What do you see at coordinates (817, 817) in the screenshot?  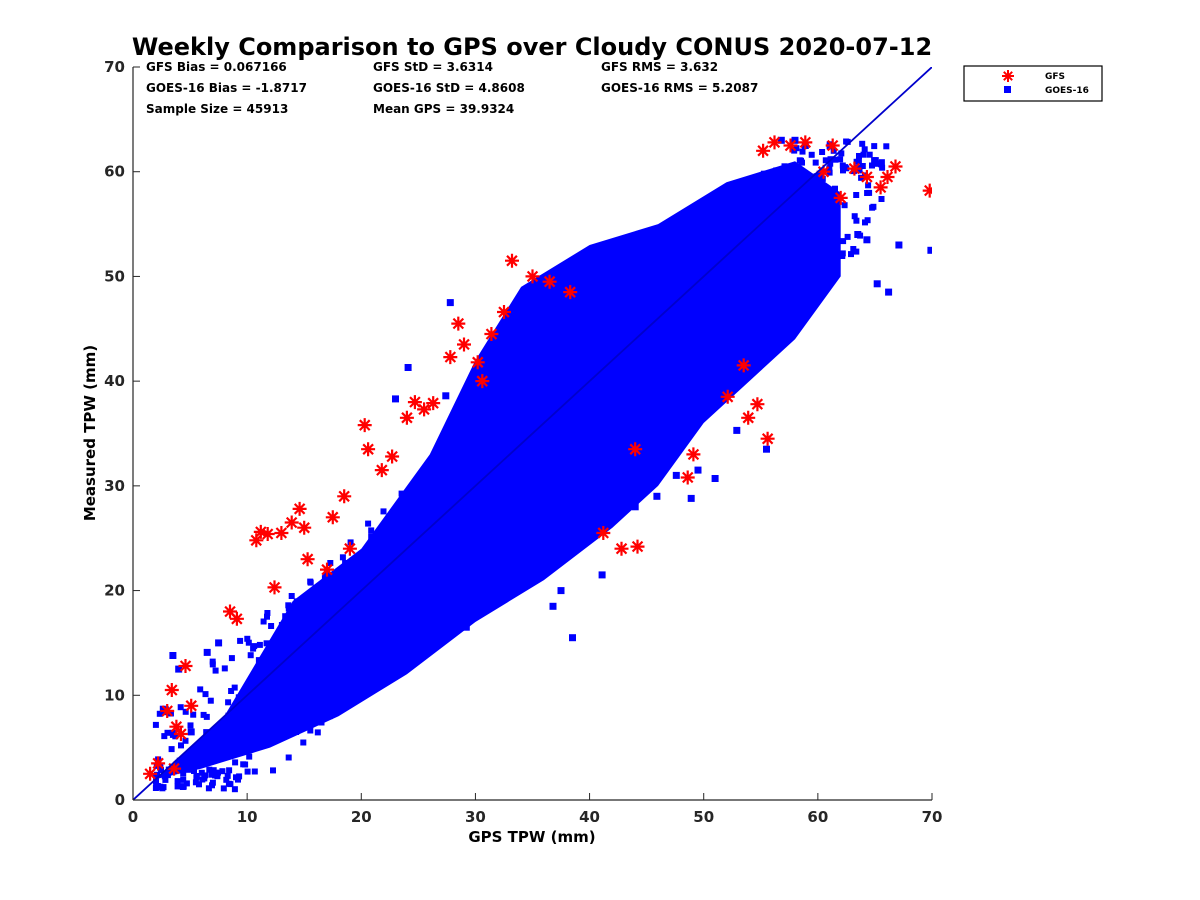 I see `x-tick-label: 60` at bounding box center [817, 817].